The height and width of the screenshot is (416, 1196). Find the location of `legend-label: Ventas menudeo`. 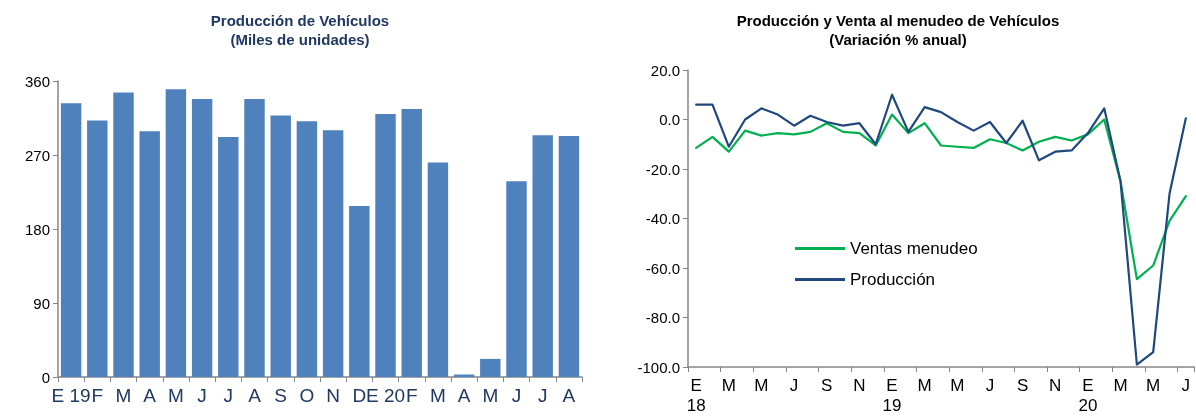

legend-label: Ventas menudeo is located at coordinates (914, 248).